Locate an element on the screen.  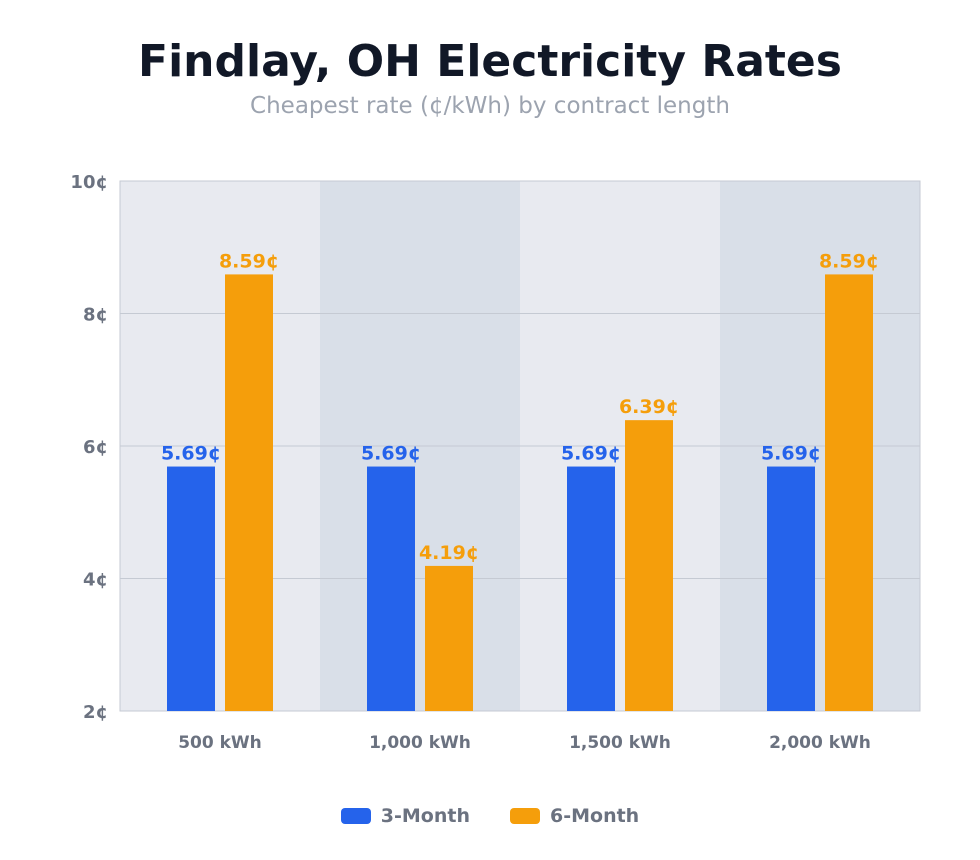
x-tick-label: 1,500 kWh is located at coordinates (620, 743).